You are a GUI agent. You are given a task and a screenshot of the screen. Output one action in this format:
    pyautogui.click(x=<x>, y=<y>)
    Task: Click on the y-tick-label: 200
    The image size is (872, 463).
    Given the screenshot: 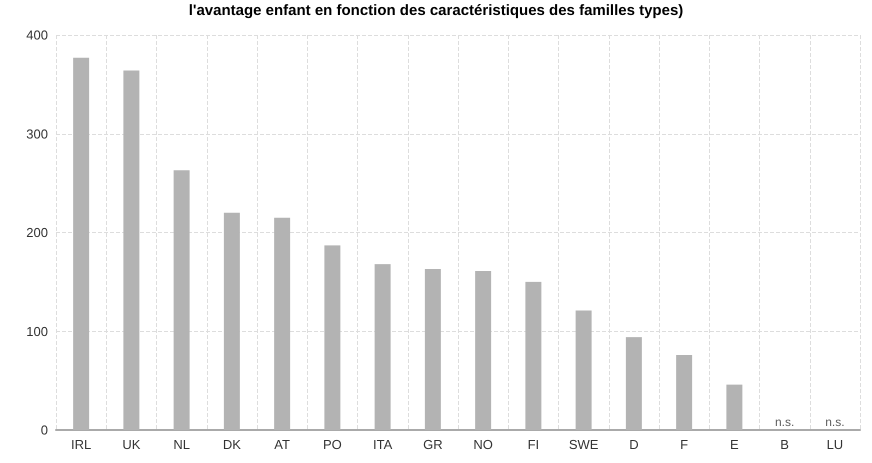 What is the action you would take?
    pyautogui.click(x=37, y=232)
    